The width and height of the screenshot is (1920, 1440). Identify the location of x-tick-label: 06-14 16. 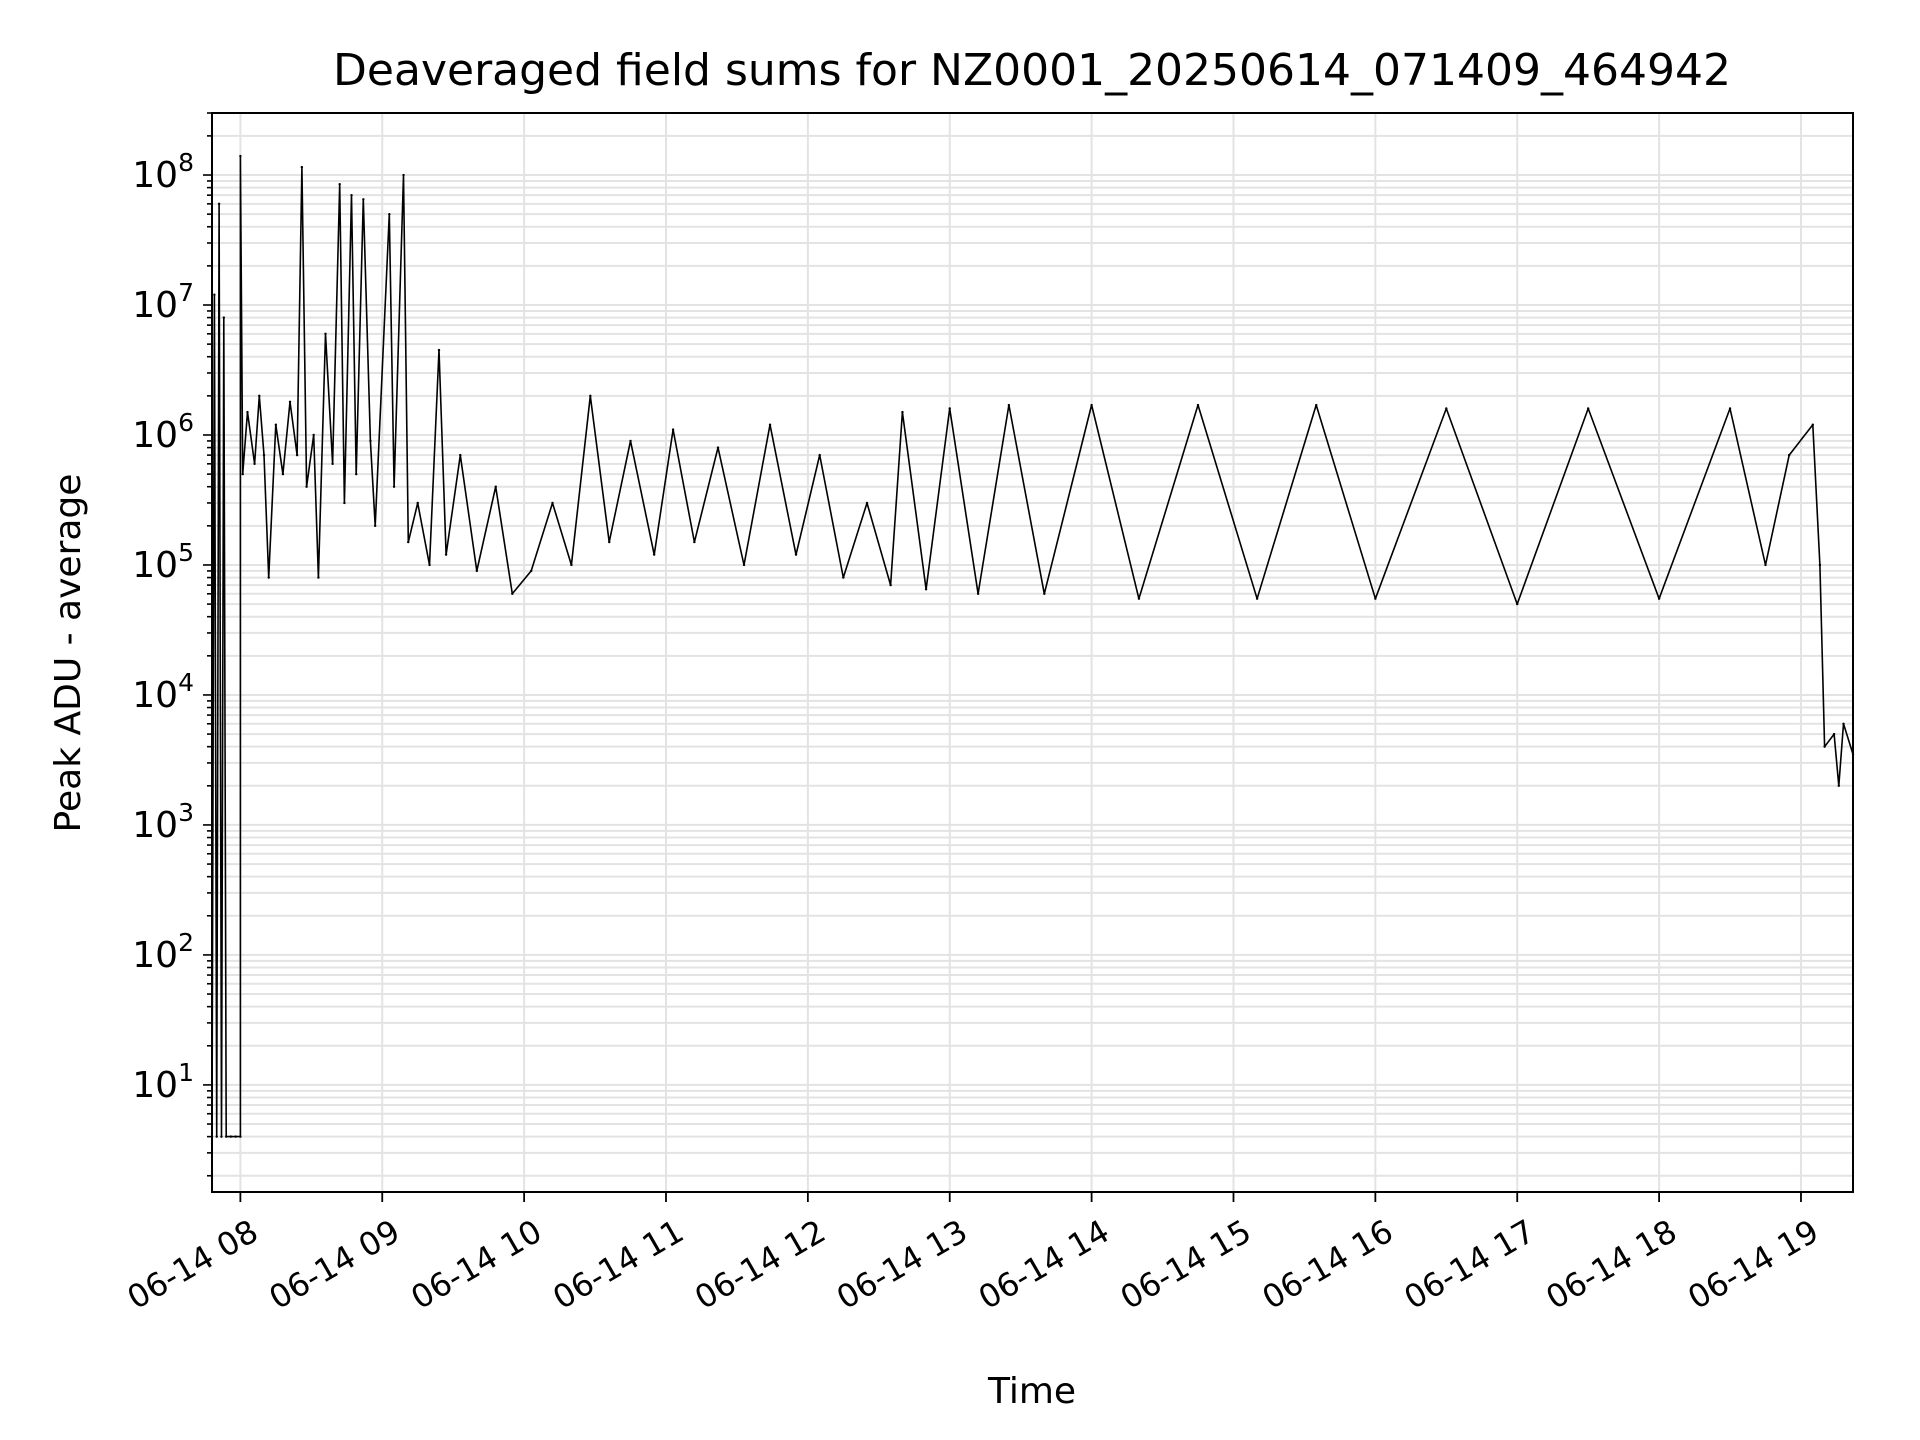
(1328, 1264).